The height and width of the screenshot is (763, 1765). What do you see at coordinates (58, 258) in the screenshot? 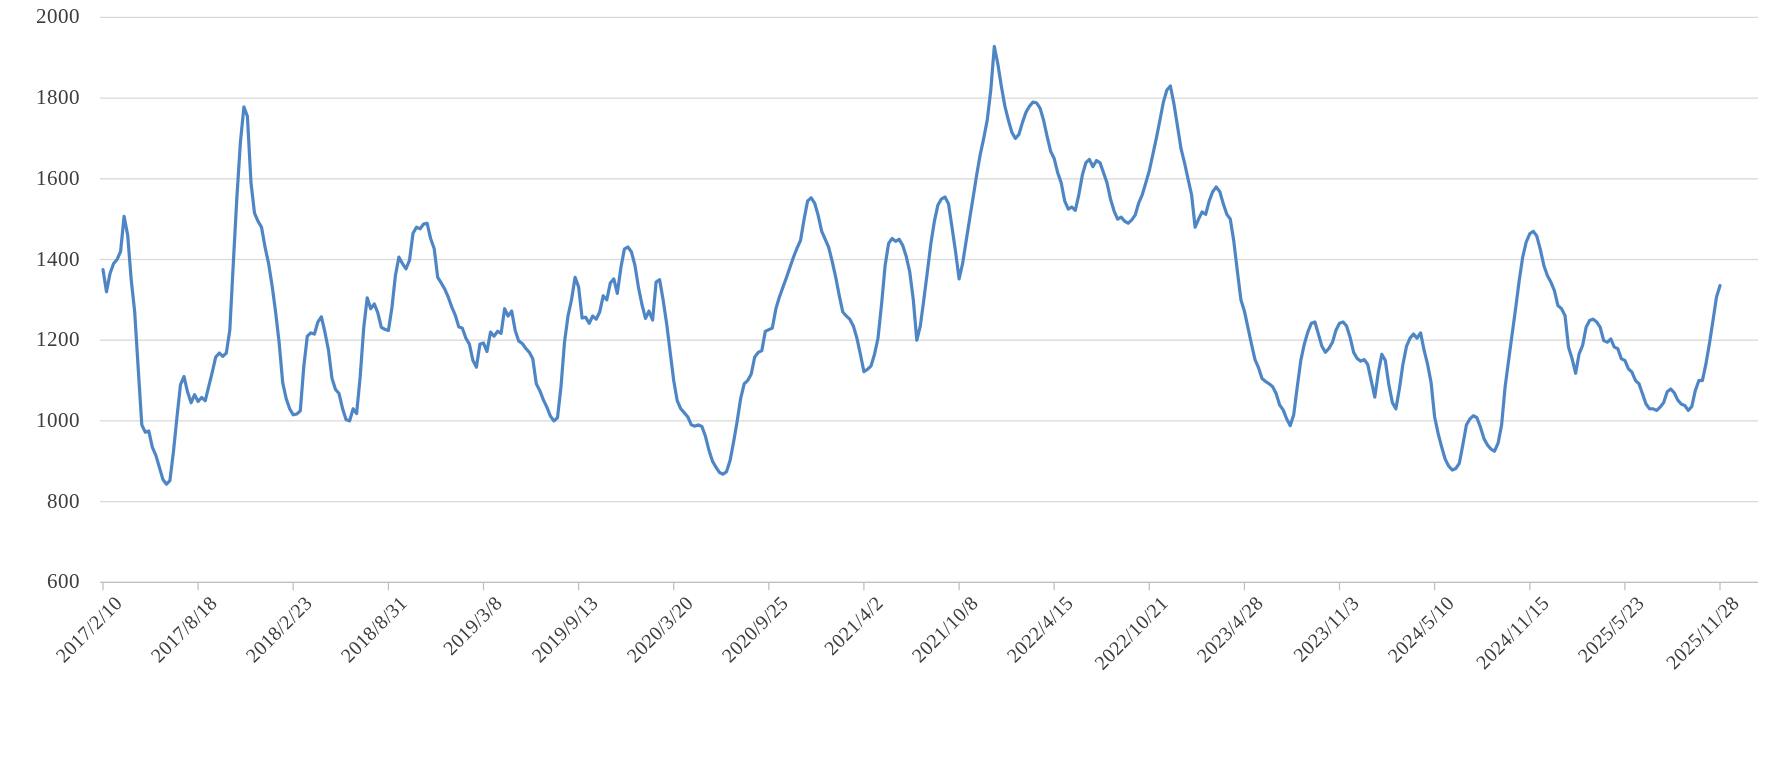
I see `y-tick-label-1400: 1400` at bounding box center [58, 258].